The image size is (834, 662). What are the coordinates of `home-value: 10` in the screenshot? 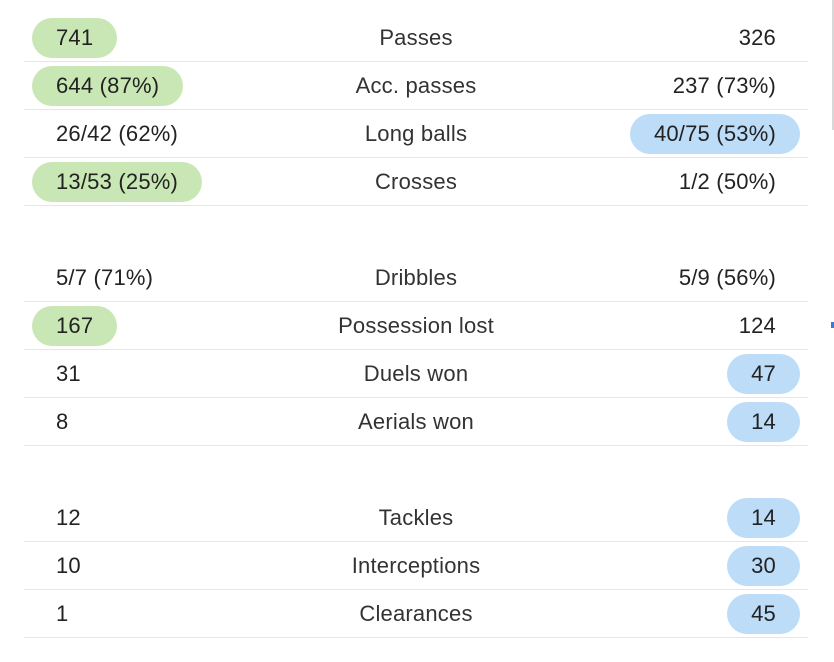 It's located at (68, 565).